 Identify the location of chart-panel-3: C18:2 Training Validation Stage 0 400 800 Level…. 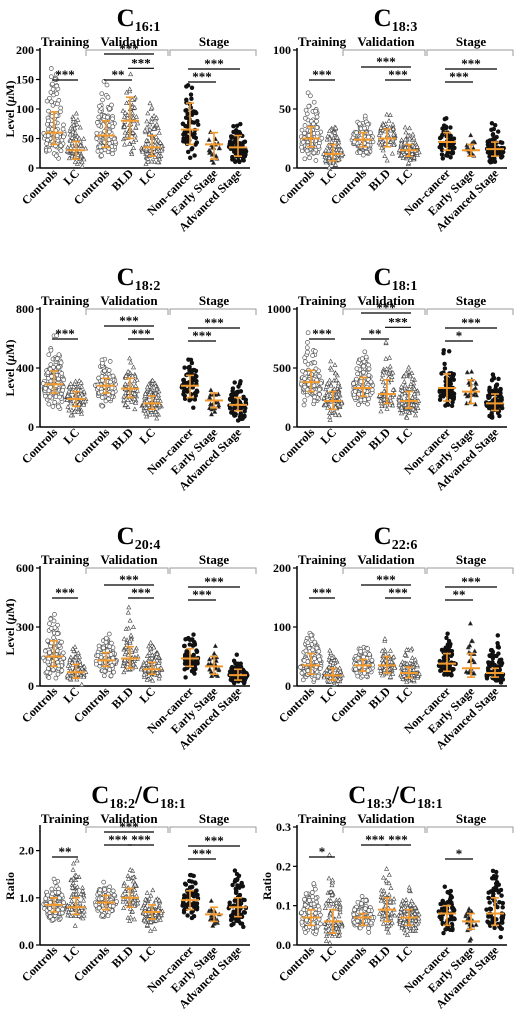
(128, 388).